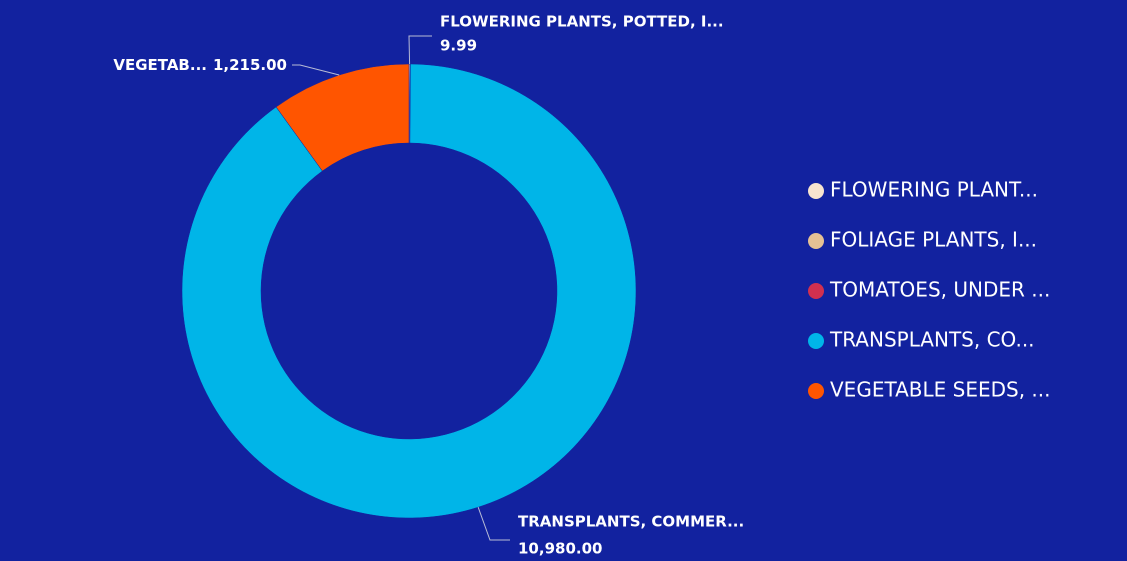 The image size is (1127, 561). I want to click on slice-label: VEGETAB... 1,215.00, so click(200, 65).